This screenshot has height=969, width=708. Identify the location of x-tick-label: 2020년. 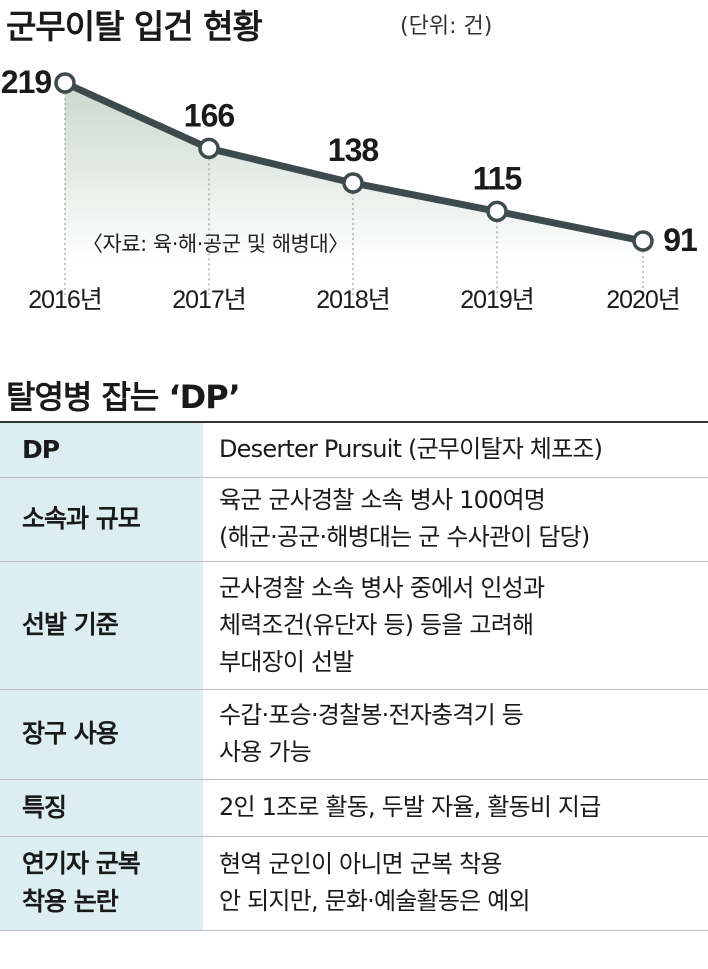
(643, 300).